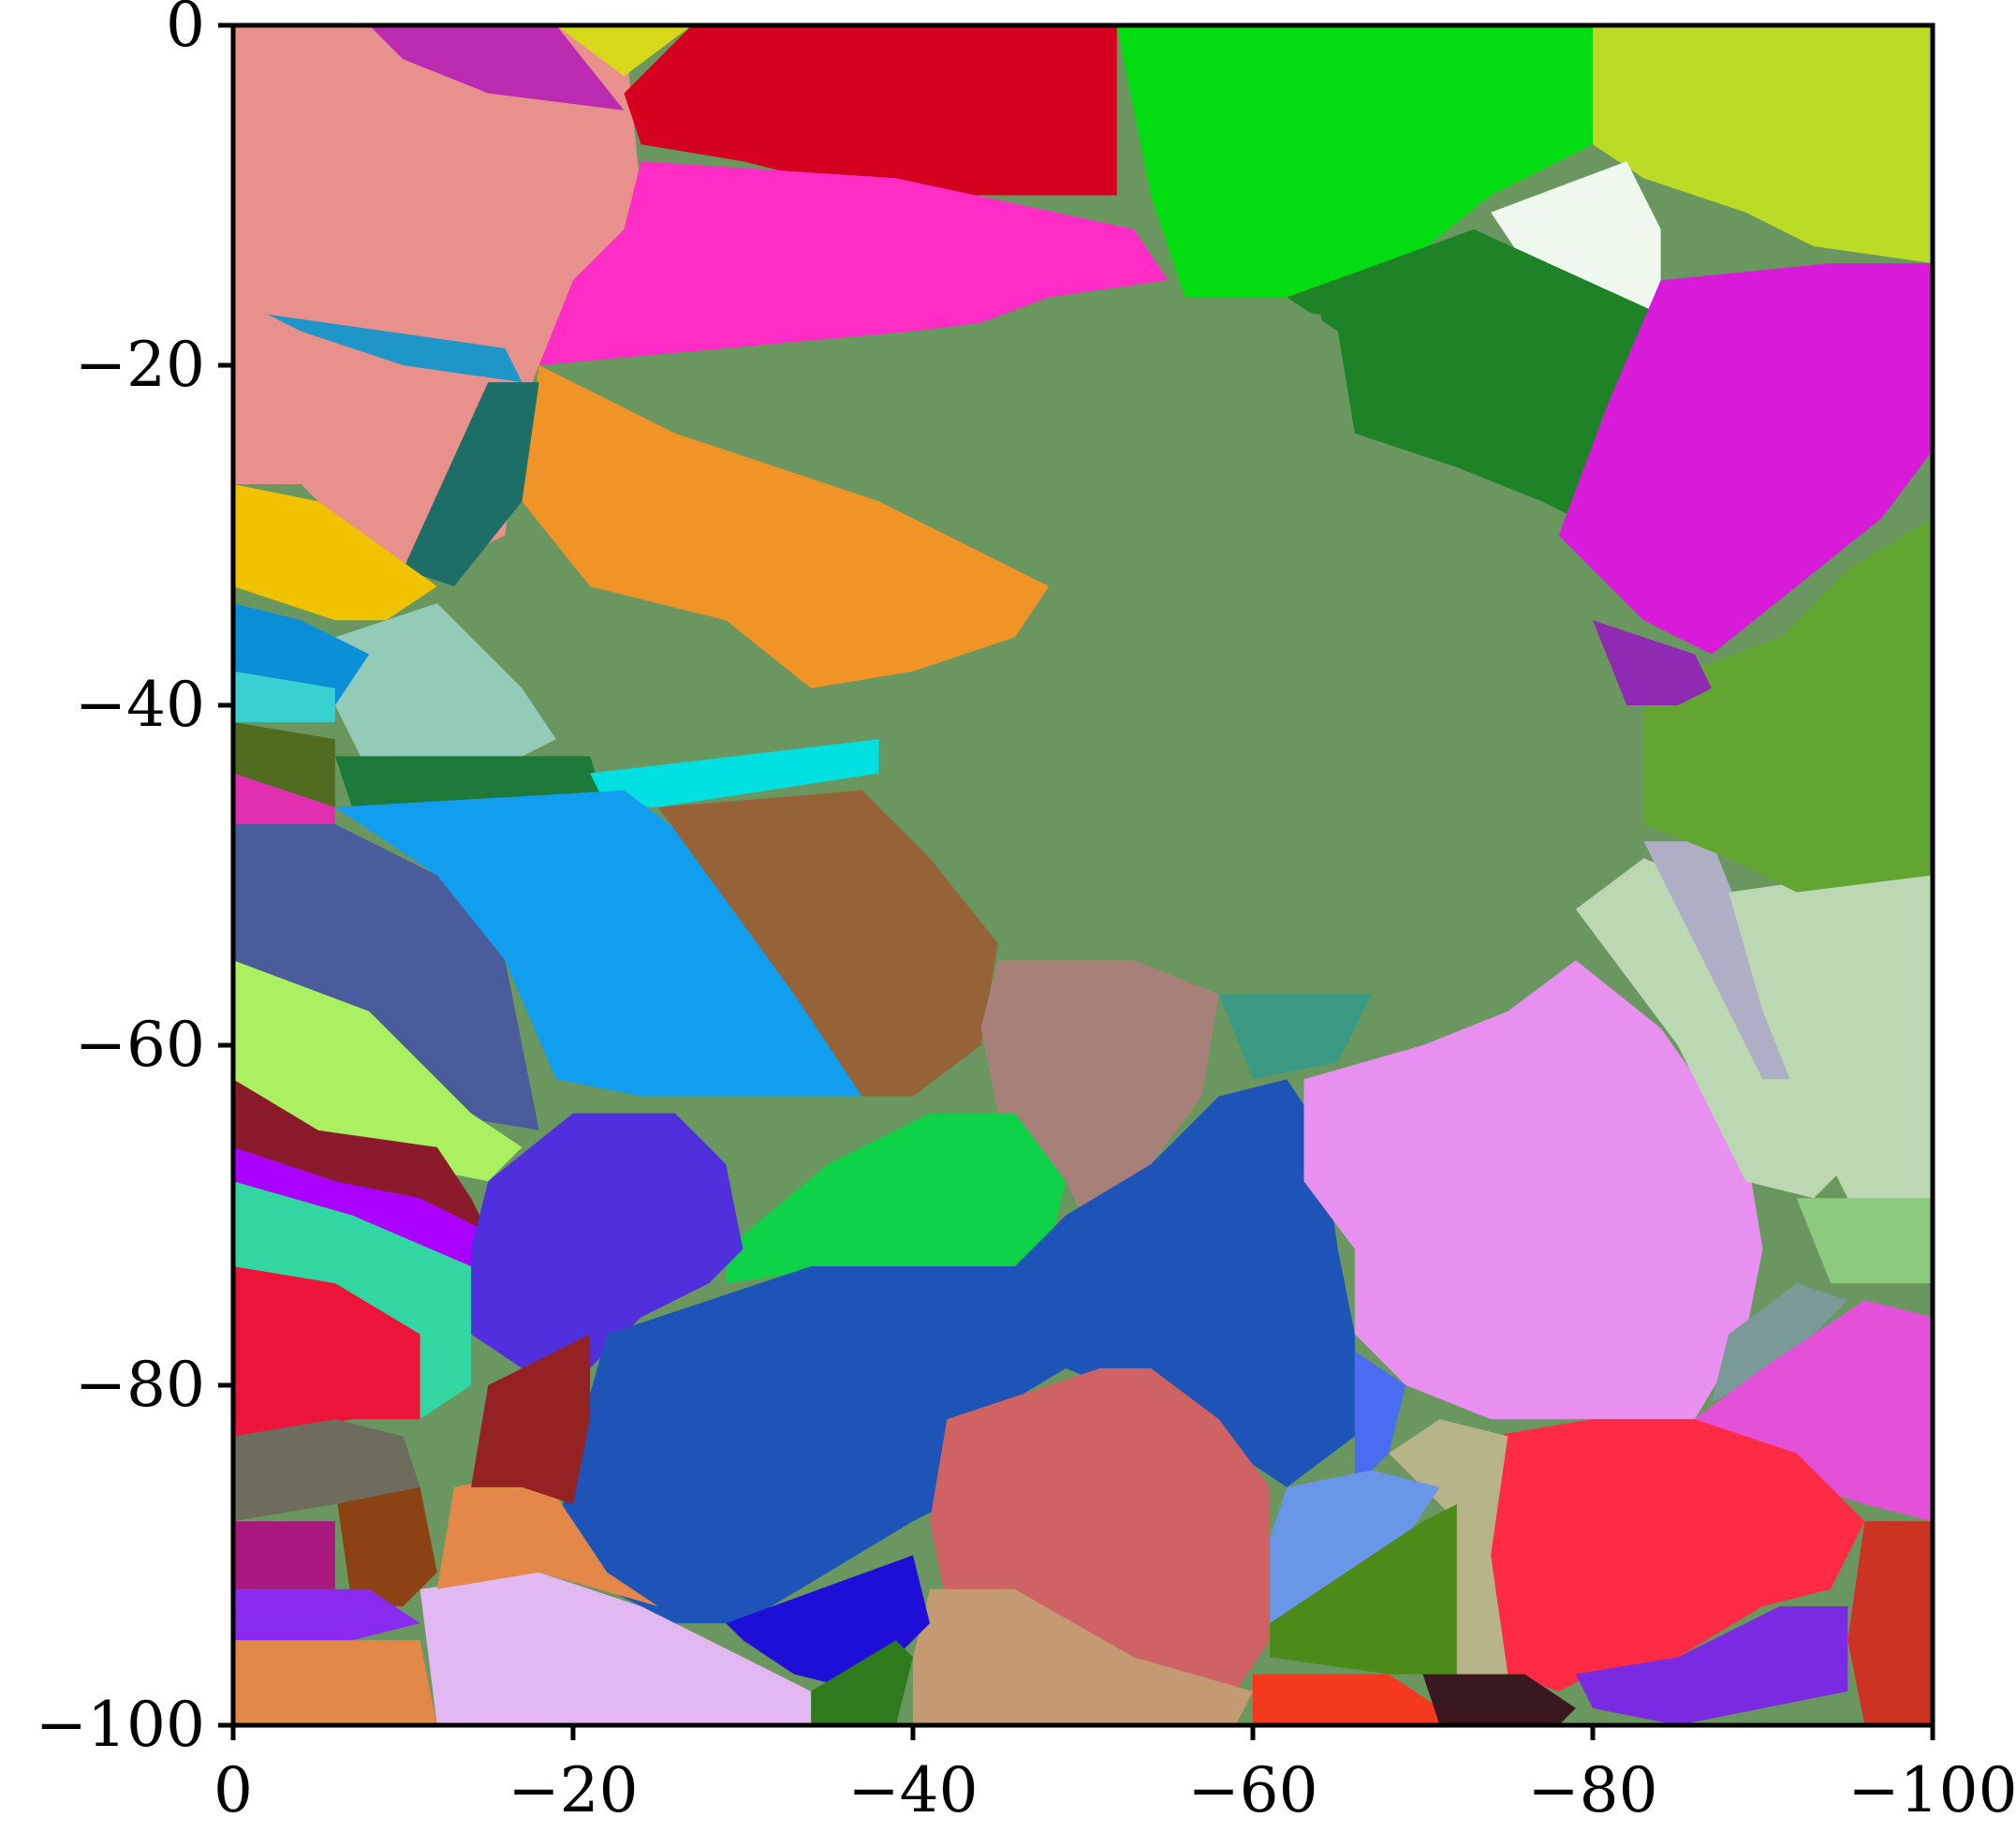 Image resolution: width=2016 pixels, height=1847 pixels. What do you see at coordinates (1115, 1775) in the screenshot?
I see `x-axis: 0 −20 −40 −60 −80 −100` at bounding box center [1115, 1775].